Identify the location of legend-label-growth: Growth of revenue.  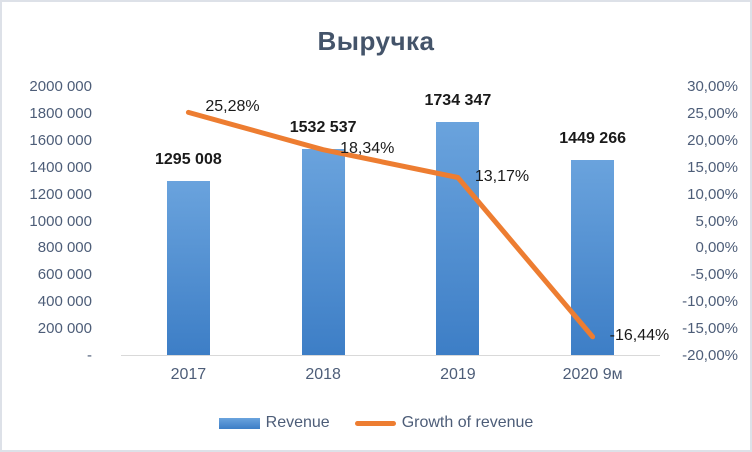
(467, 422).